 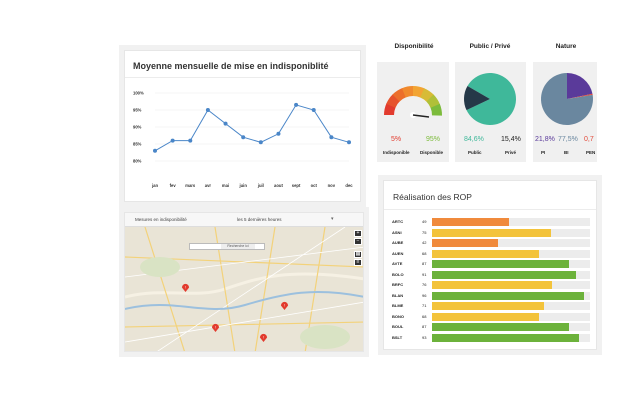 What do you see at coordinates (259, 219) in the screenshot?
I see `time-filter-select: les 5 dernières heures` at bounding box center [259, 219].